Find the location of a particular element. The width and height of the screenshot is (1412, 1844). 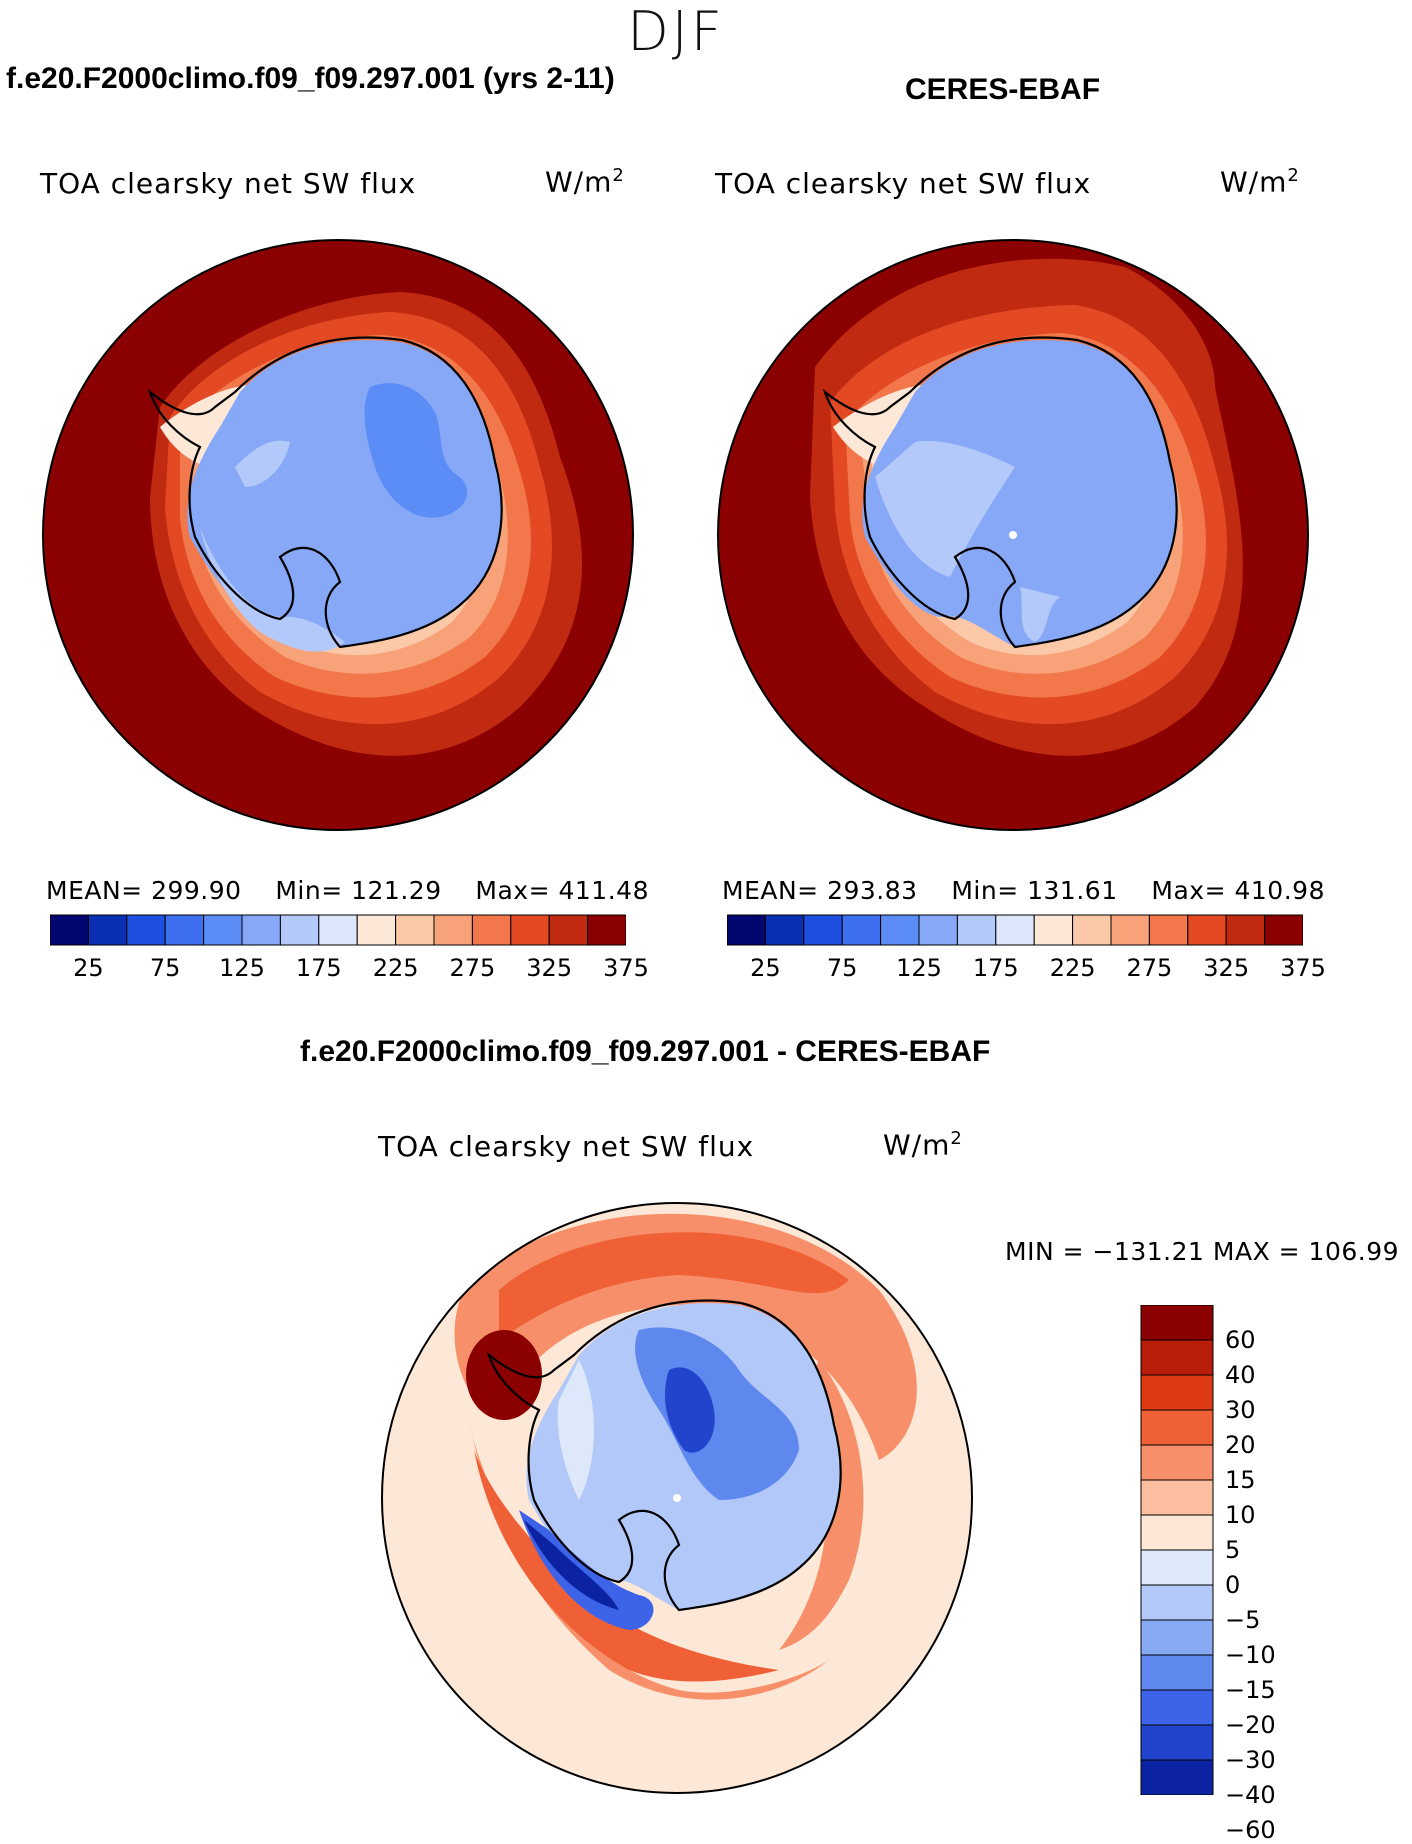

colorbar-difference is located at coordinates (1177, 1550).